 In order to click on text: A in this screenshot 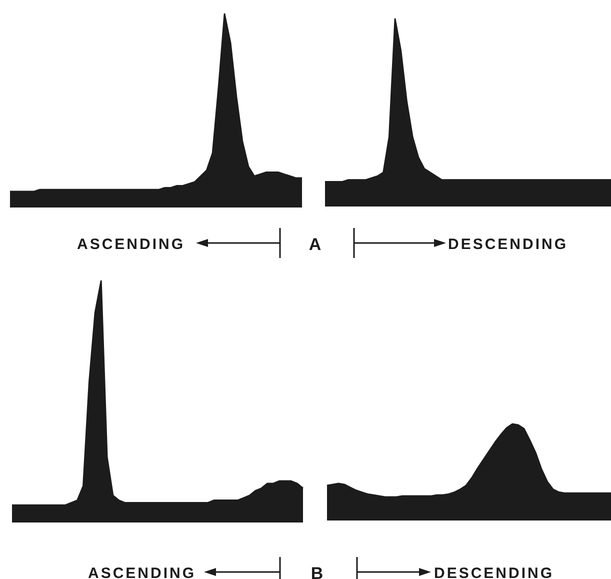, I will do `click(315, 244)`.